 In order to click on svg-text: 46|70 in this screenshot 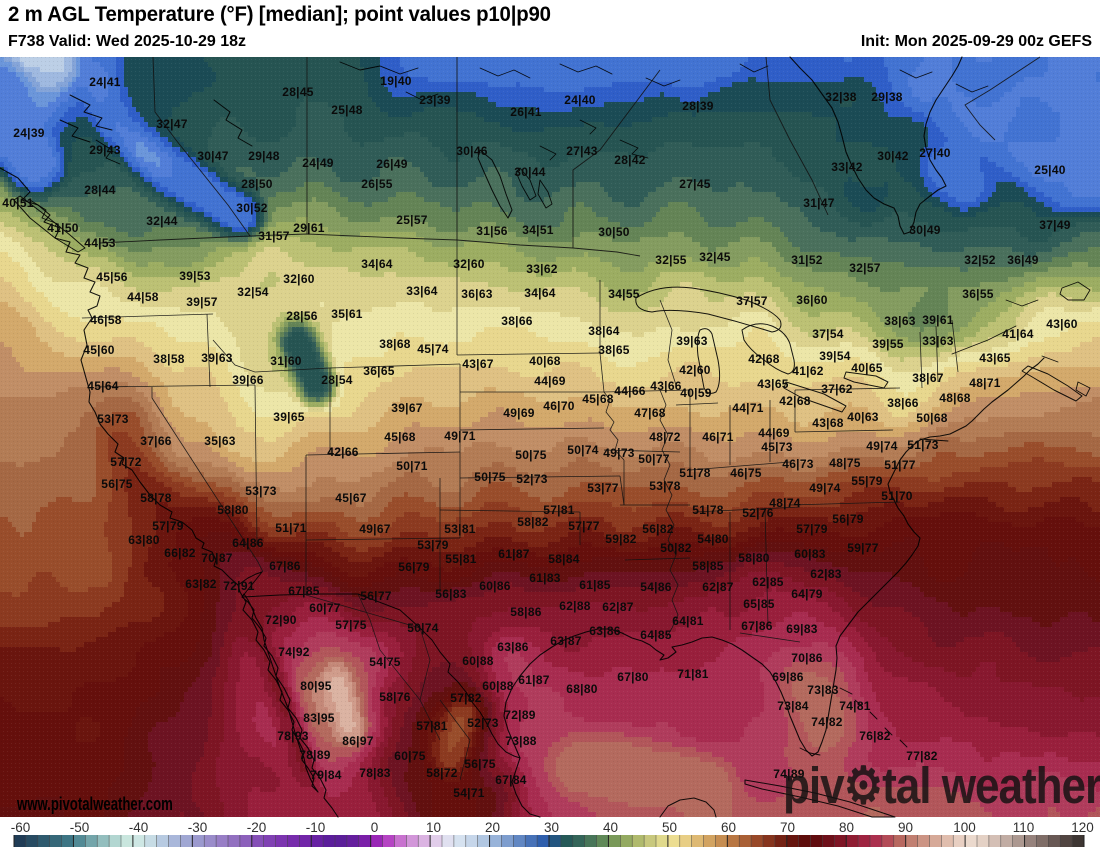, I will do `click(559, 406)`.